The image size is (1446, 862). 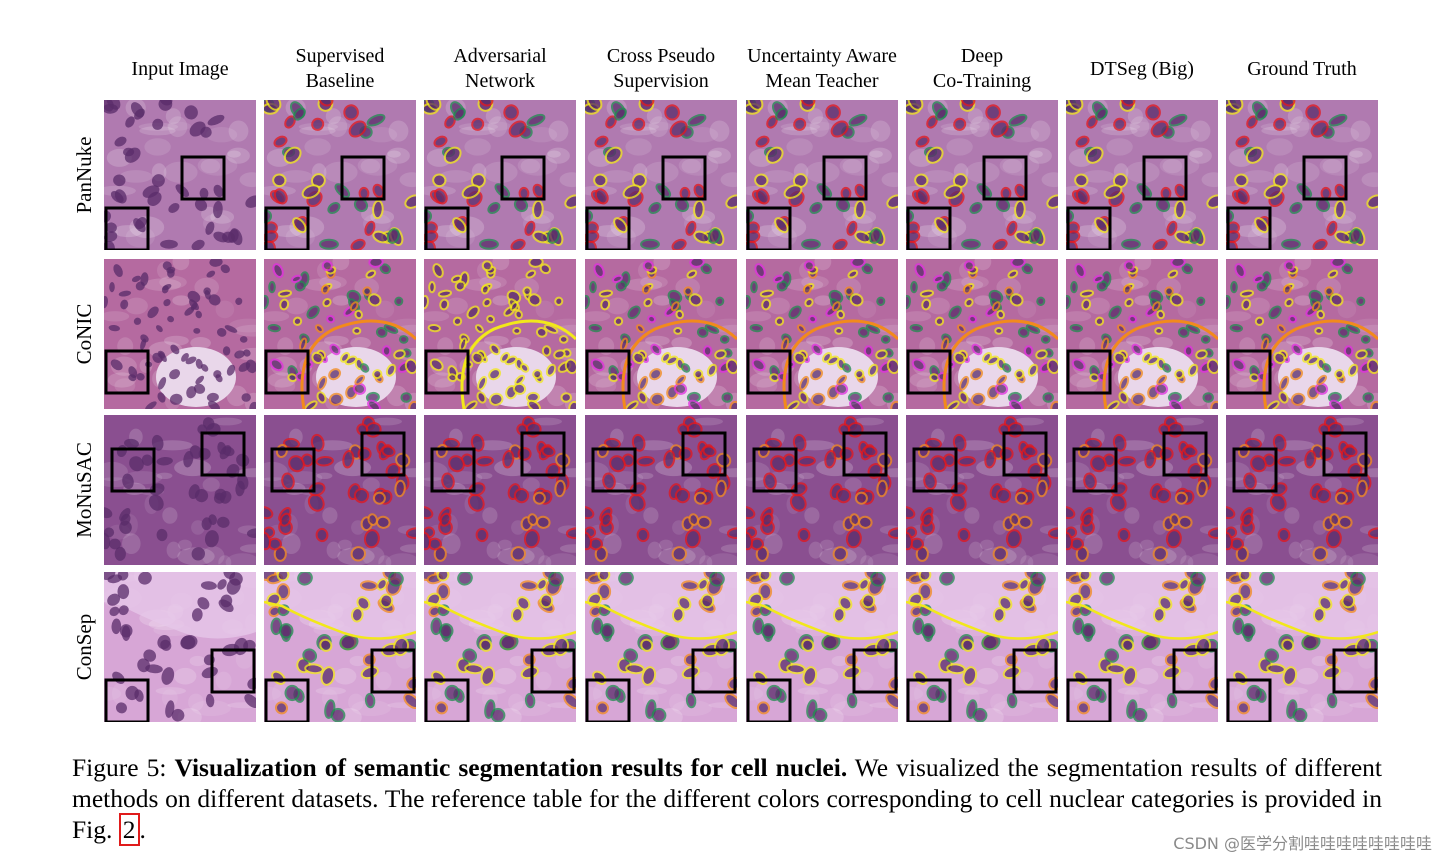 I want to click on caption-prefix: Figure 5:, so click(x=123, y=767).